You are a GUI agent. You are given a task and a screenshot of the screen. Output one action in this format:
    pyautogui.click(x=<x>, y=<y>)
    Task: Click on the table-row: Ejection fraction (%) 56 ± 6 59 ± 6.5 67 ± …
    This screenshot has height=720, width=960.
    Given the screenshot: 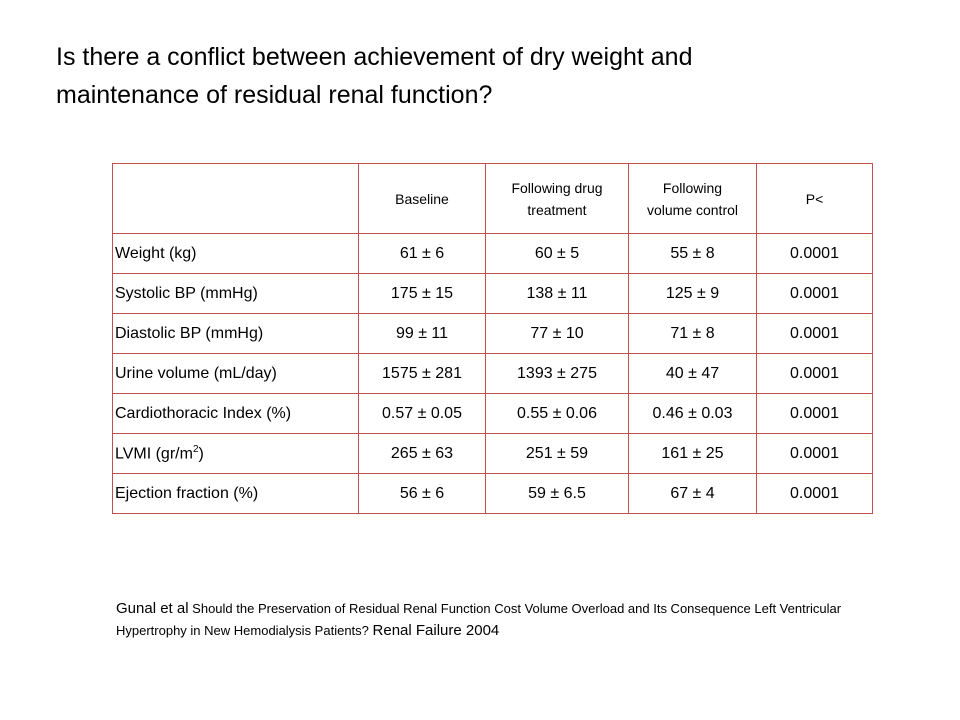 What is the action you would take?
    pyautogui.click(x=492, y=493)
    